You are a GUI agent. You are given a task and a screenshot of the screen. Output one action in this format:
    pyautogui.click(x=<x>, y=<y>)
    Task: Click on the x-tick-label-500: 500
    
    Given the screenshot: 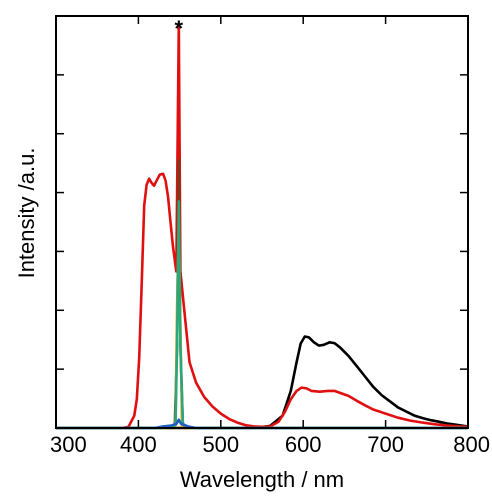 What is the action you would take?
    pyautogui.click(x=220, y=444)
    